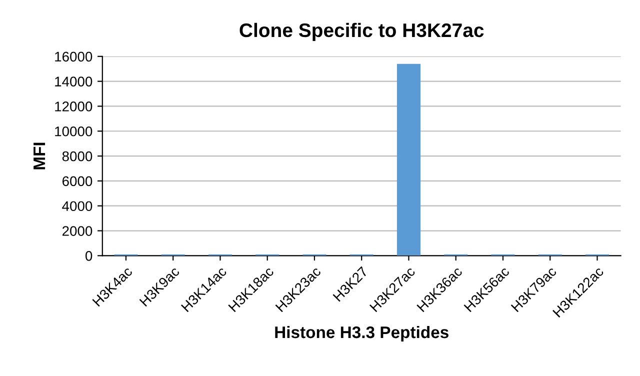 Image resolution: width=640 pixels, height=376 pixels. I want to click on y-tick-label: 6000, so click(77, 181).